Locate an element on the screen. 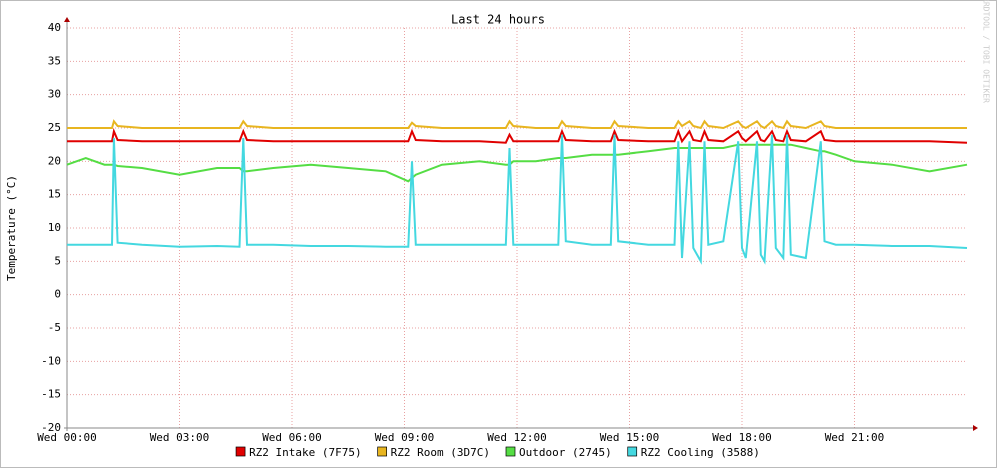 This screenshot has width=997, height=468. chart-title: Last 24 hours is located at coordinates (498, 20).